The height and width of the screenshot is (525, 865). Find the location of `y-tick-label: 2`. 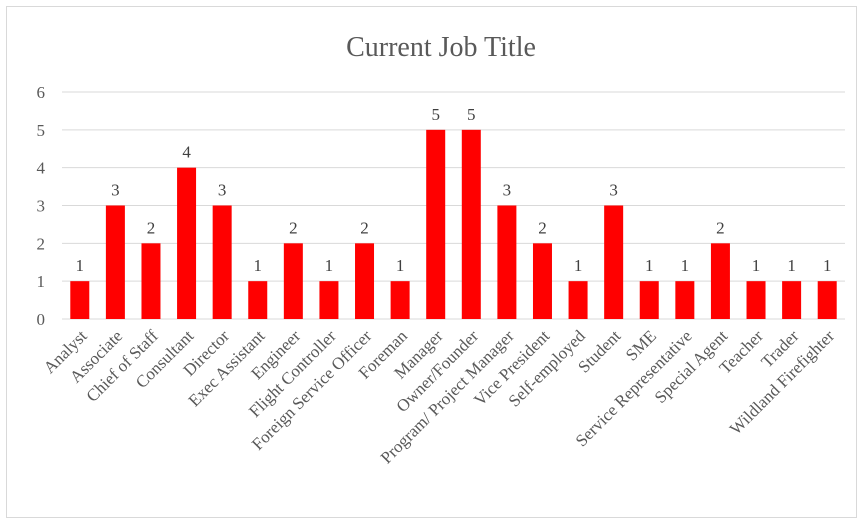

y-tick-label: 2 is located at coordinates (41, 243).